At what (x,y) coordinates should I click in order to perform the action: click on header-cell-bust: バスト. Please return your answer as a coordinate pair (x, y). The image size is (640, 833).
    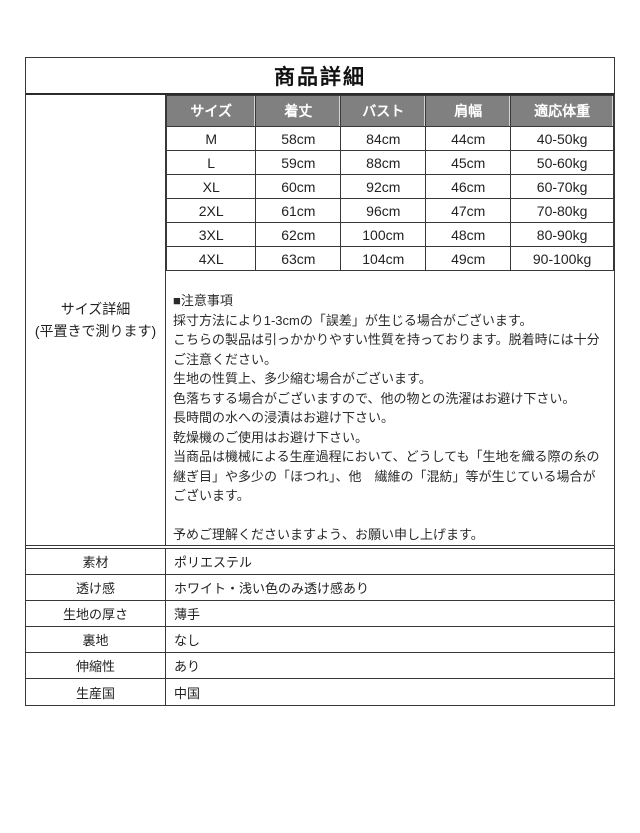
    Looking at the image, I should click on (383, 111).